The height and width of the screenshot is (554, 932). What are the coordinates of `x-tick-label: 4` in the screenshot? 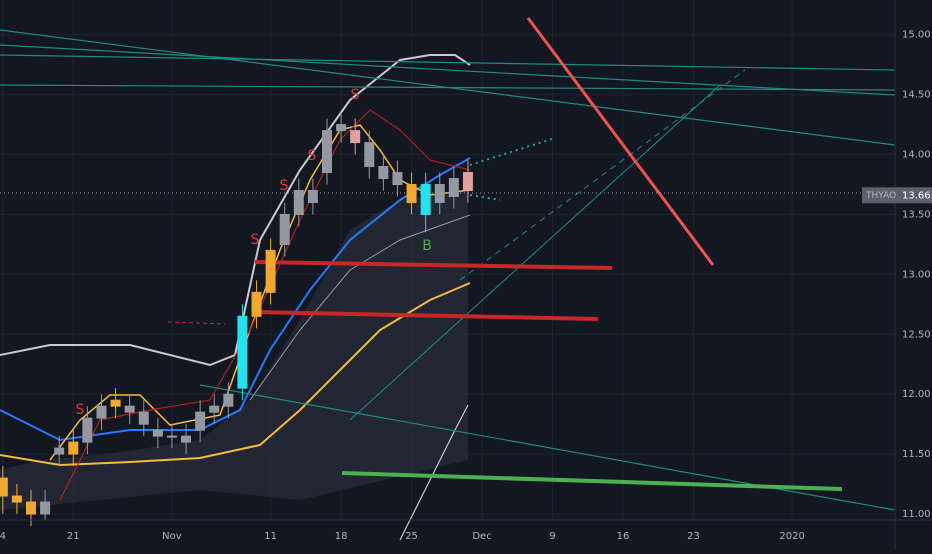 It's located at (3, 536).